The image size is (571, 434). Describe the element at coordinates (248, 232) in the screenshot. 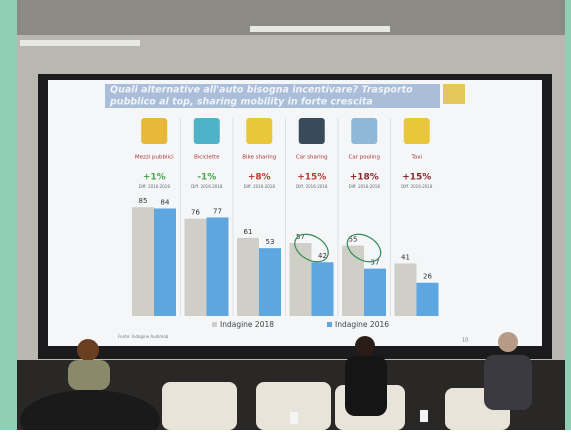

I see `value-label: 61` at that location.